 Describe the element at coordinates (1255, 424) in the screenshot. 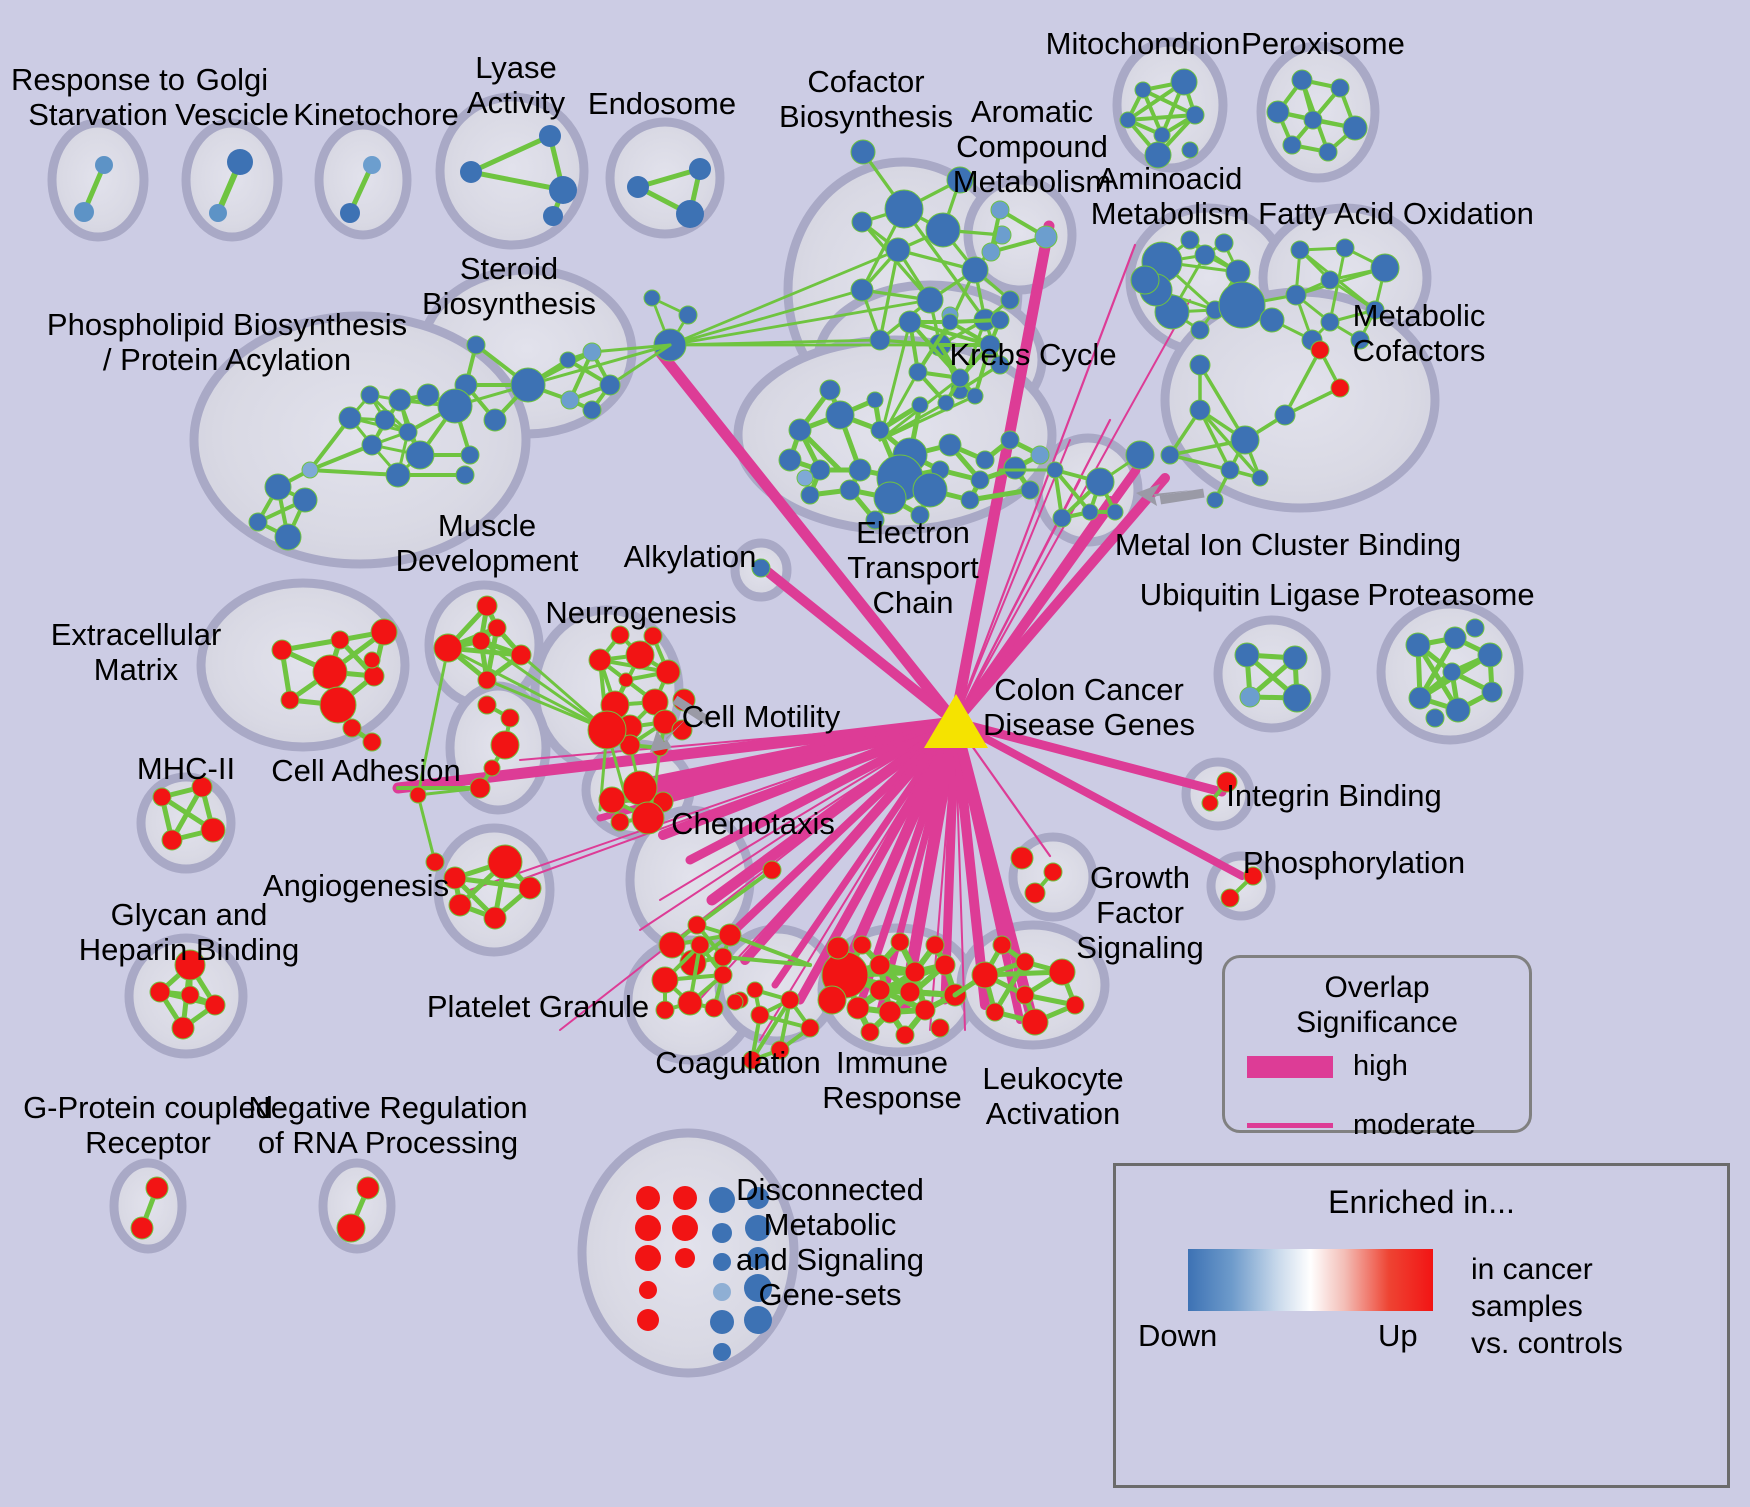

I see `cluster-metabolic-cofactors` at that location.